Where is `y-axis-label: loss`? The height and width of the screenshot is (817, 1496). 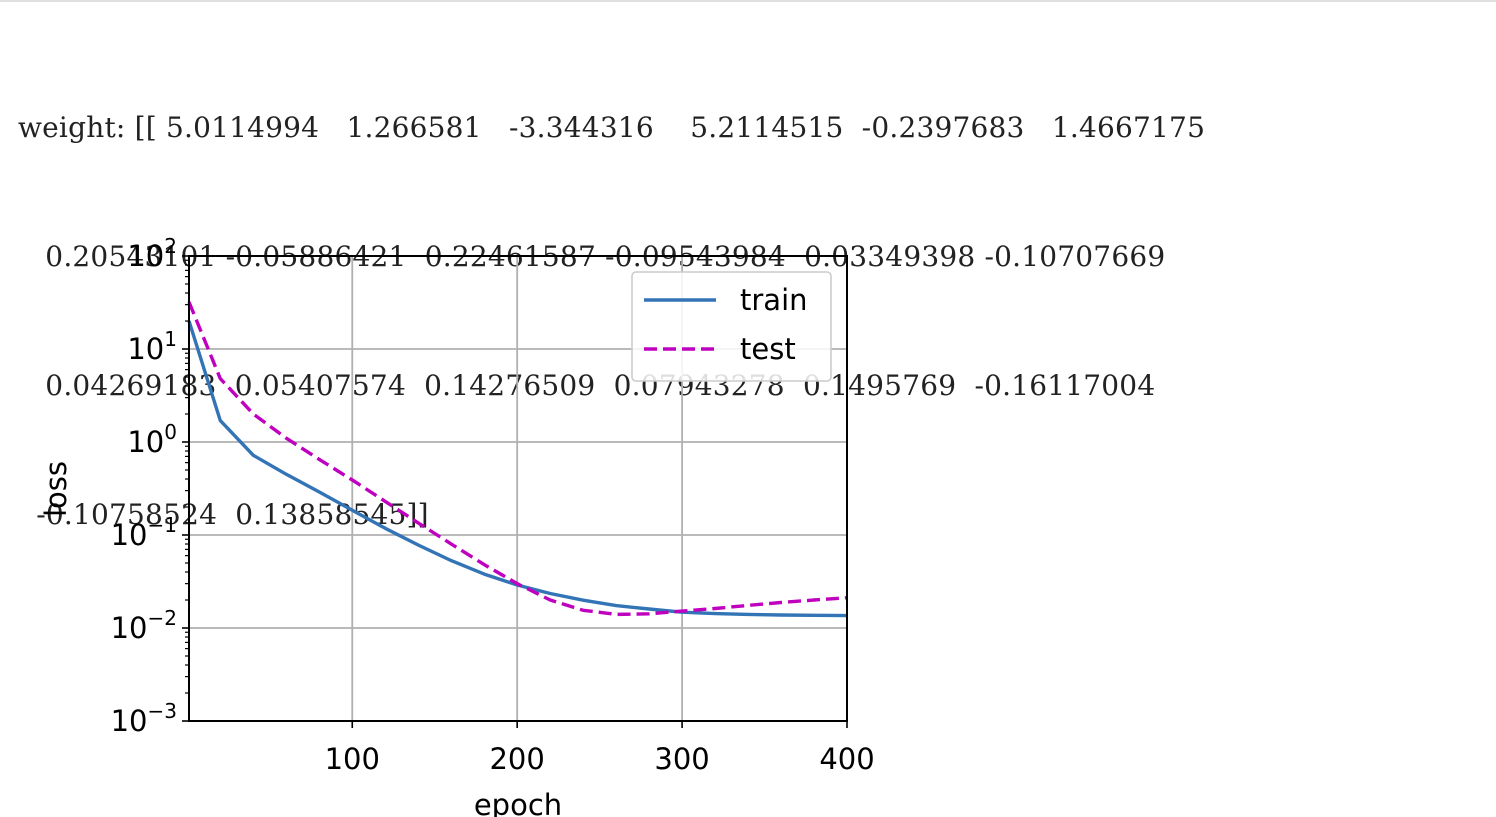
y-axis-label: loss is located at coordinates (56, 489).